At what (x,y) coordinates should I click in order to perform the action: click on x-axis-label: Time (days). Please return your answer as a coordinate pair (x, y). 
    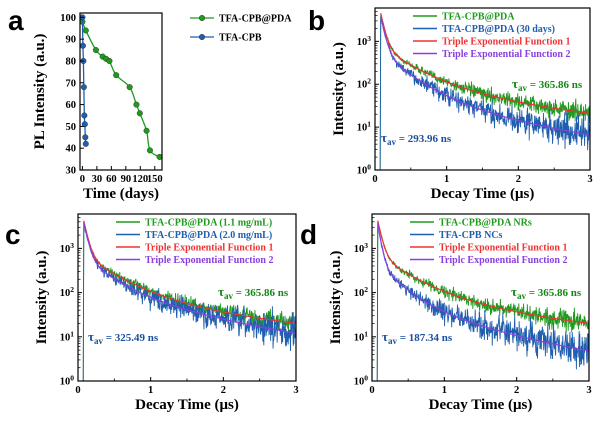
    Looking at the image, I should click on (121, 194).